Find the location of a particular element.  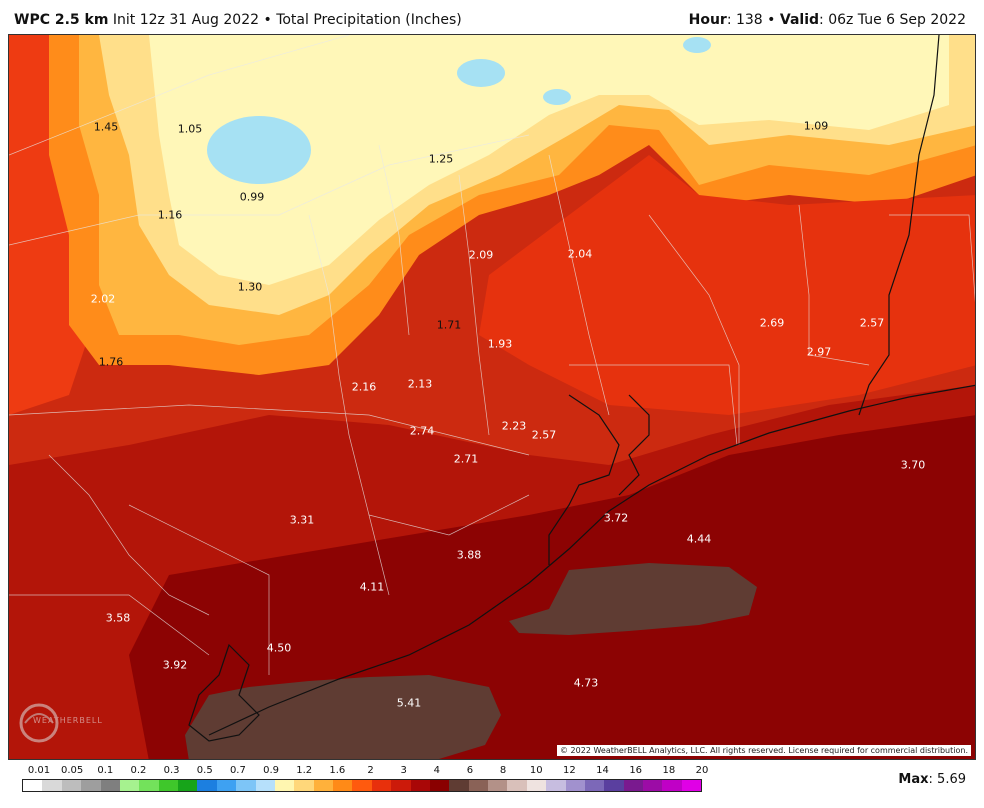

precip-value: 2.57 is located at coordinates (544, 435).